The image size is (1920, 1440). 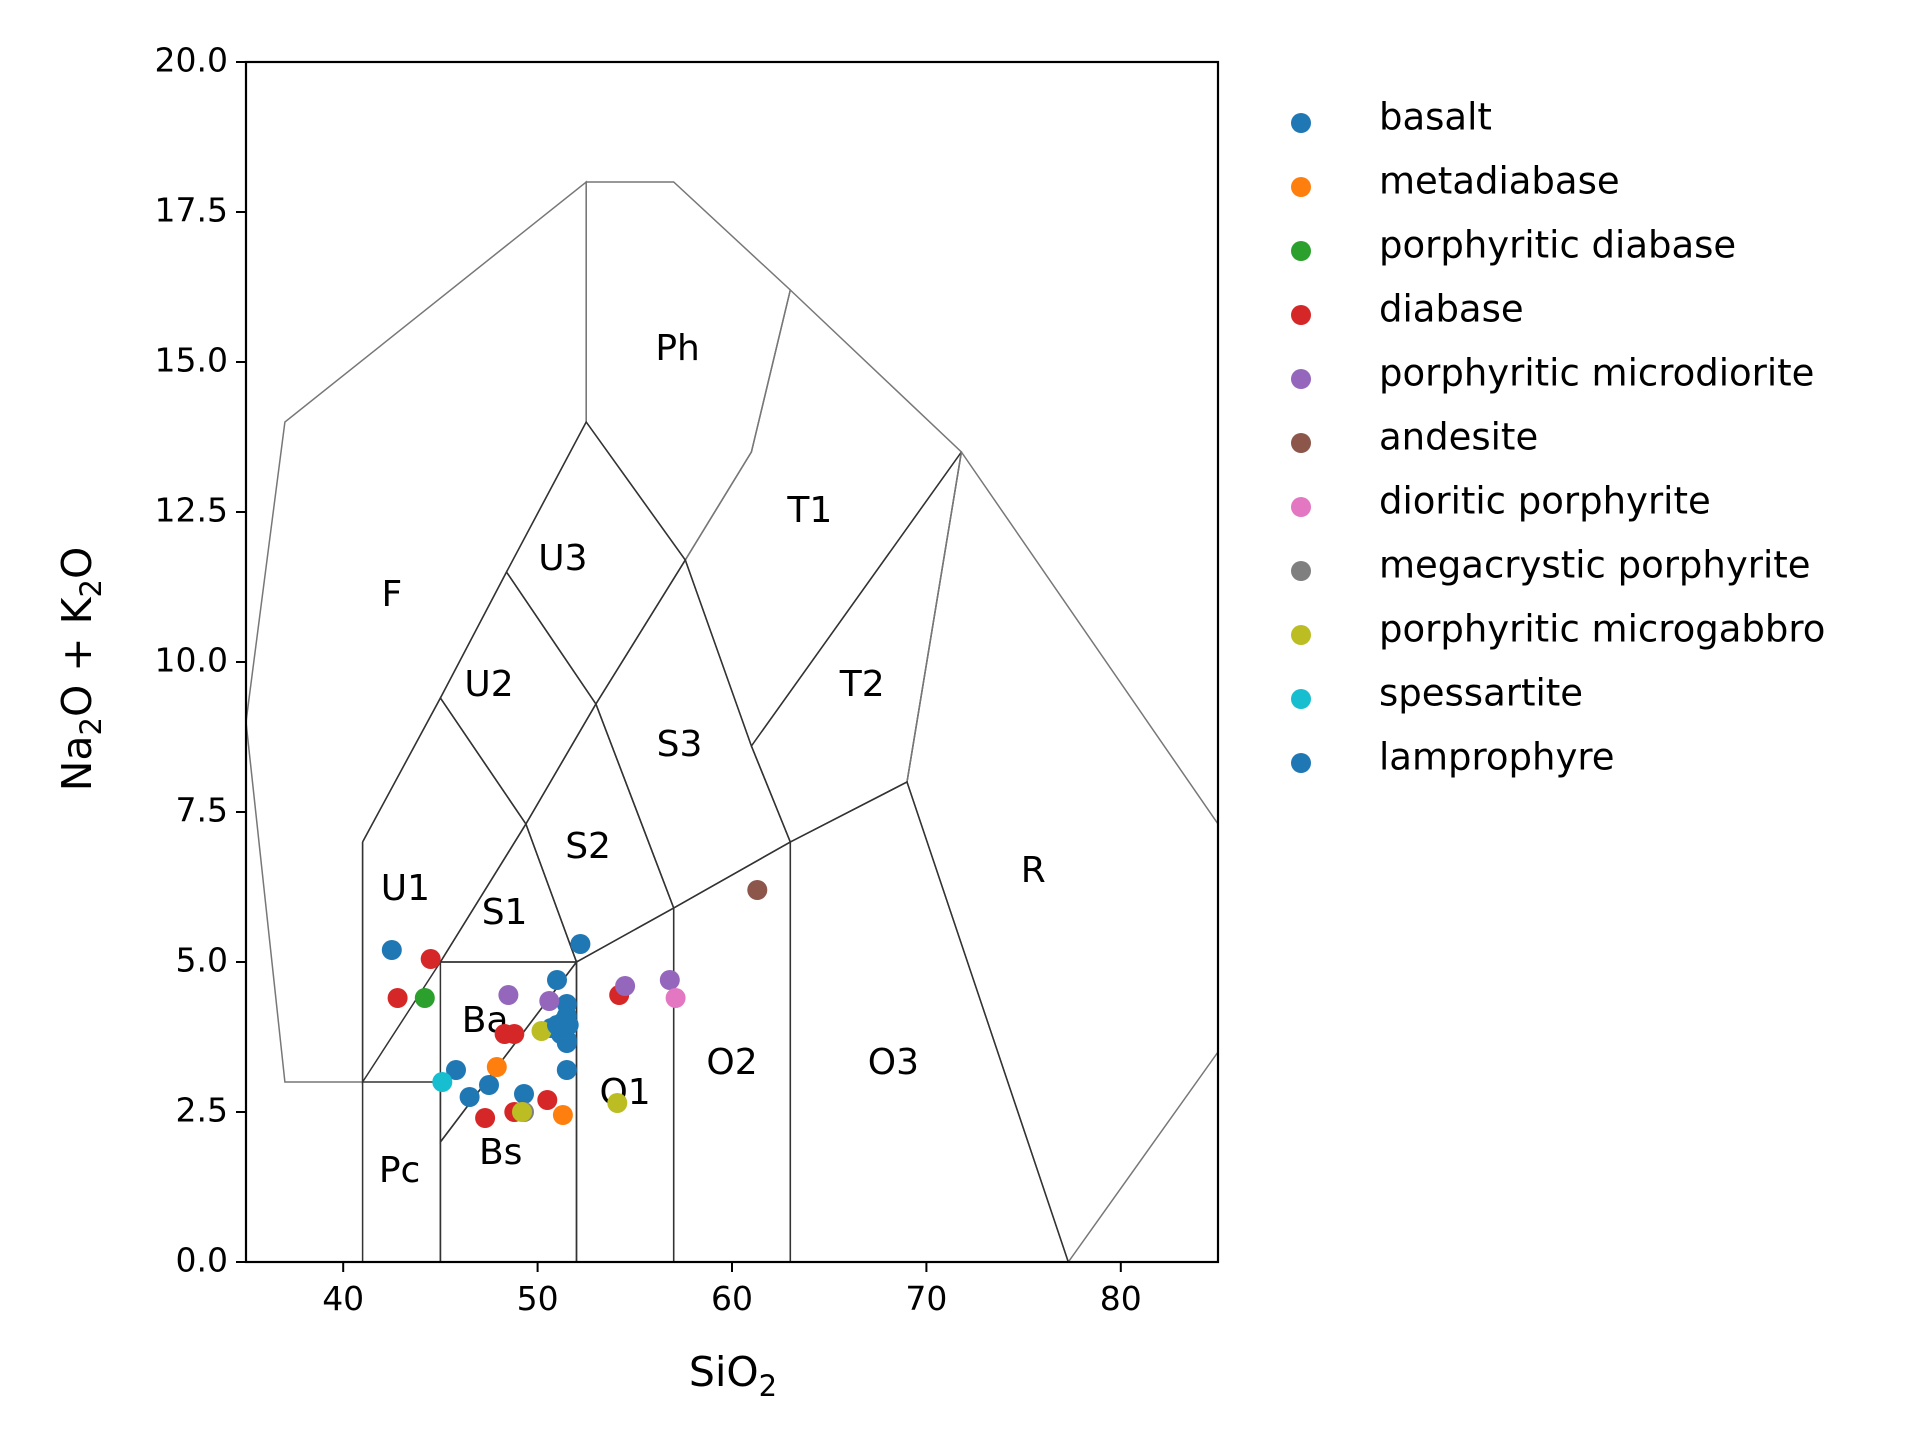 I want to click on point-porphyritic-diabase, so click(x=424, y=998).